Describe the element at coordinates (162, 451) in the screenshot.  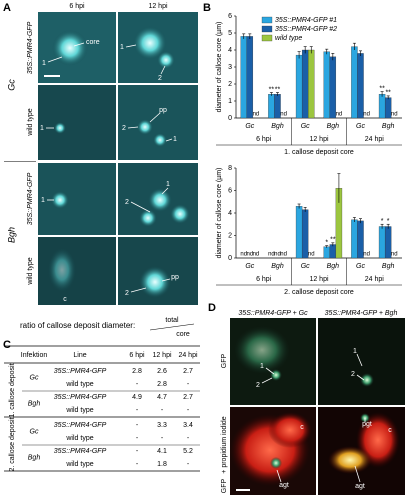
I see `table-cell: 4.1` at that location.